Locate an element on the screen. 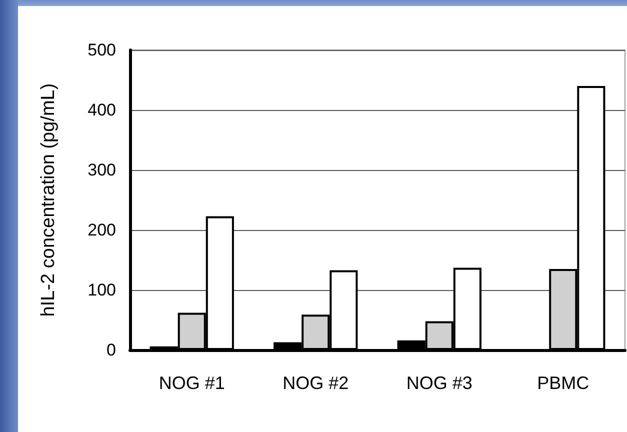  y-tick-label: 0 is located at coordinates (111, 350).